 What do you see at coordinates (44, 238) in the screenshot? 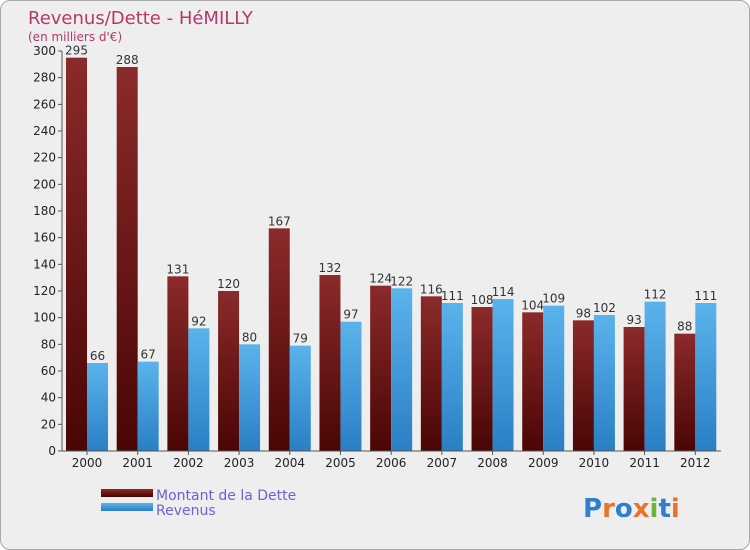
I see `y-tick-label: 160` at bounding box center [44, 238].